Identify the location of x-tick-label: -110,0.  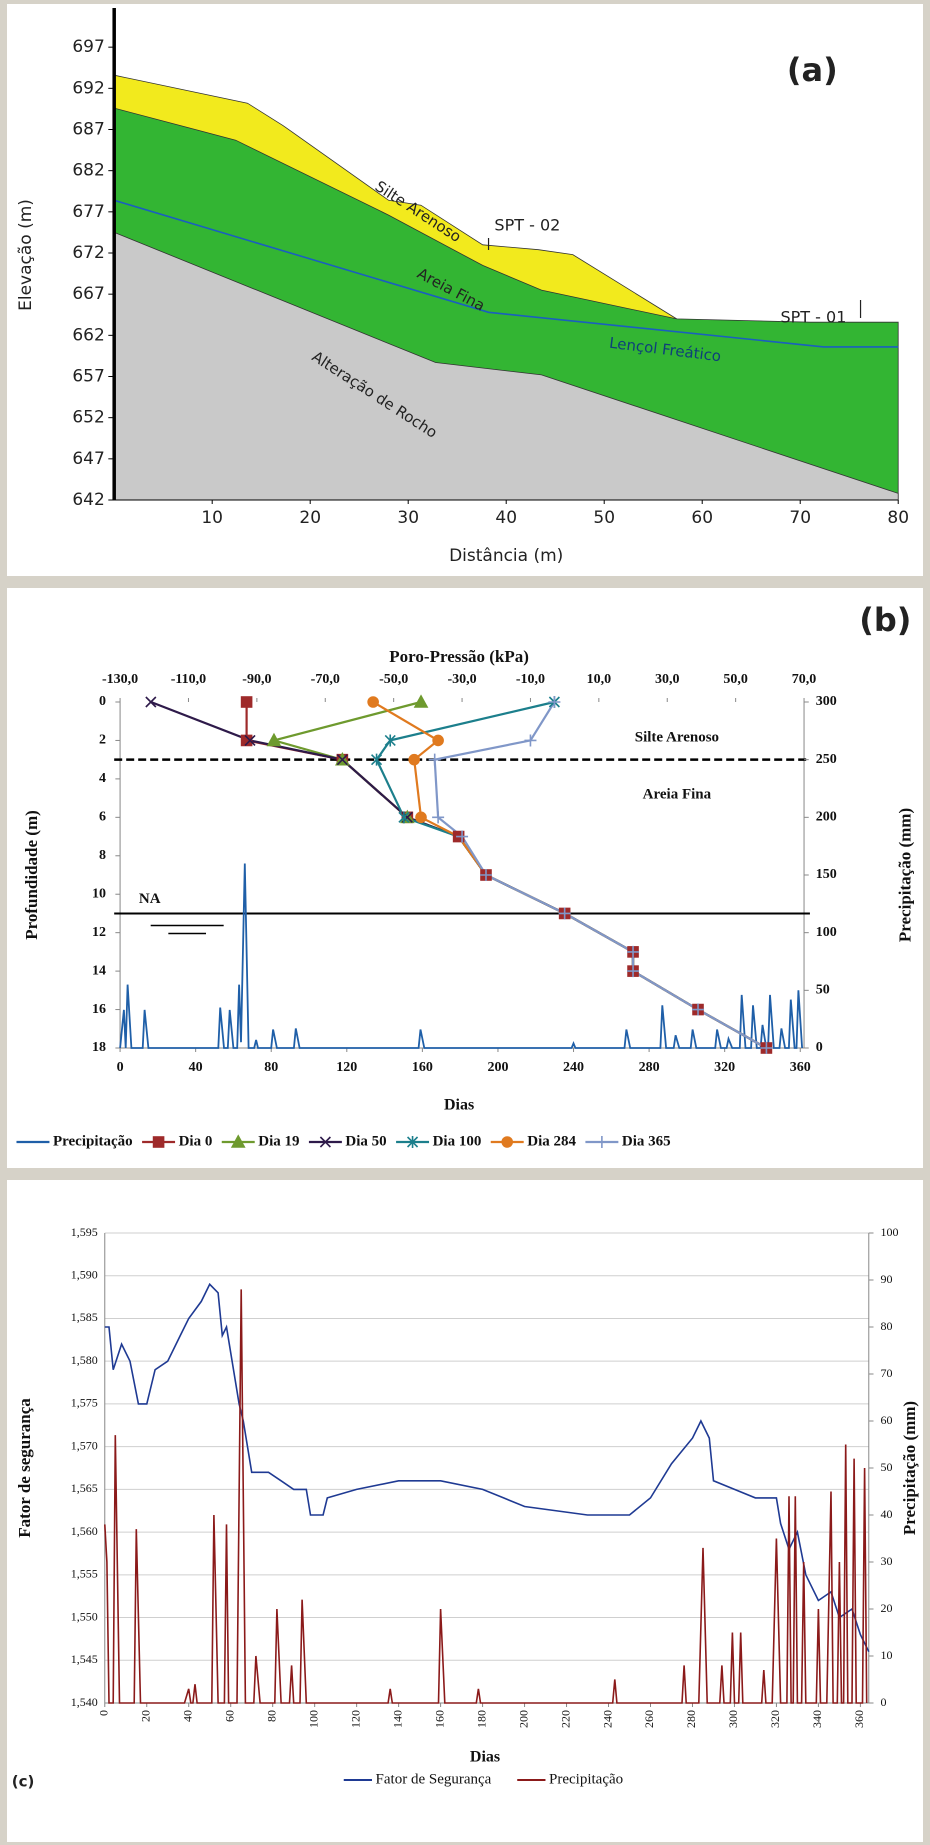
(188, 679).